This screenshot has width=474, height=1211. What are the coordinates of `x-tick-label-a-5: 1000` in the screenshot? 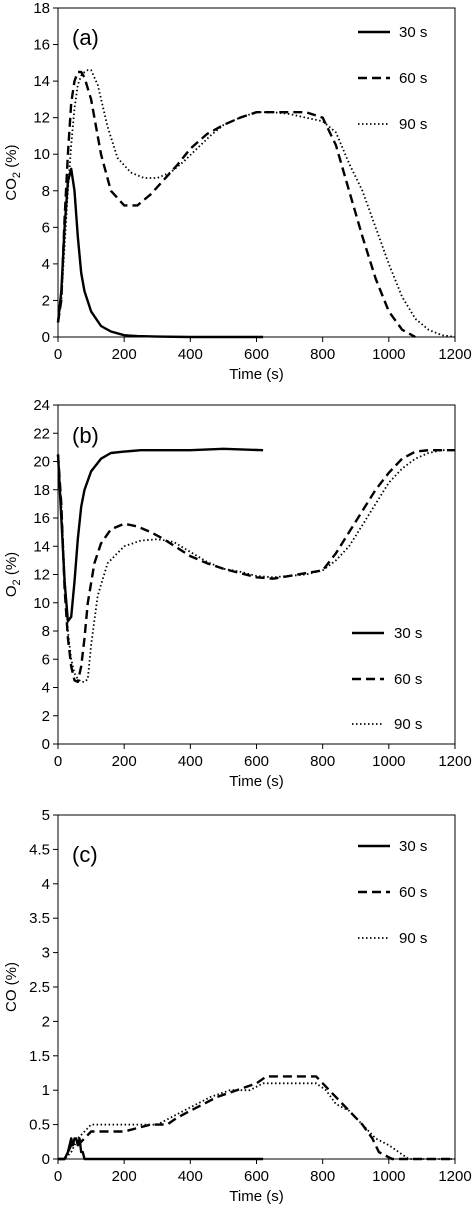 It's located at (388, 354).